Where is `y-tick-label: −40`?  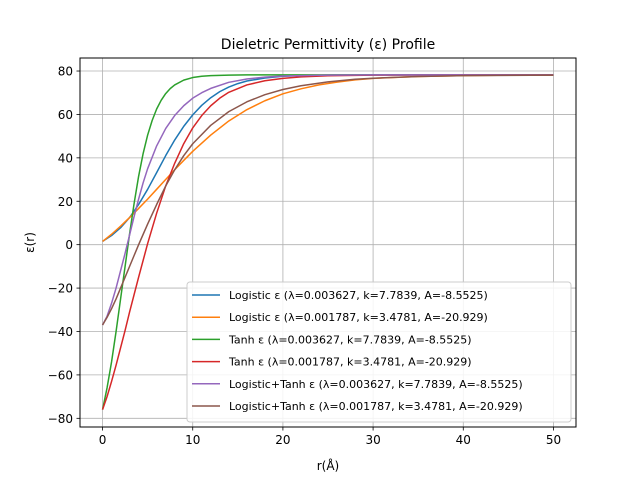 y-tick-label: −40 is located at coordinates (60, 332).